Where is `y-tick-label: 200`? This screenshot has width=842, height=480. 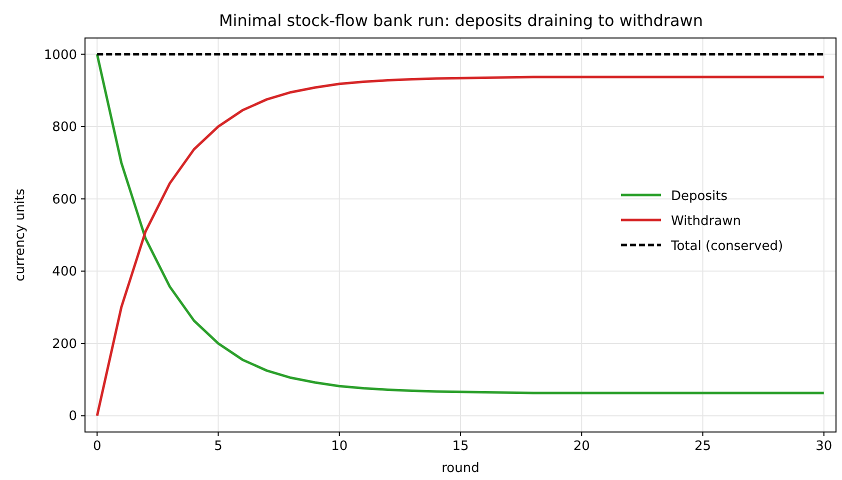 y-tick-label: 200 is located at coordinates (64, 344).